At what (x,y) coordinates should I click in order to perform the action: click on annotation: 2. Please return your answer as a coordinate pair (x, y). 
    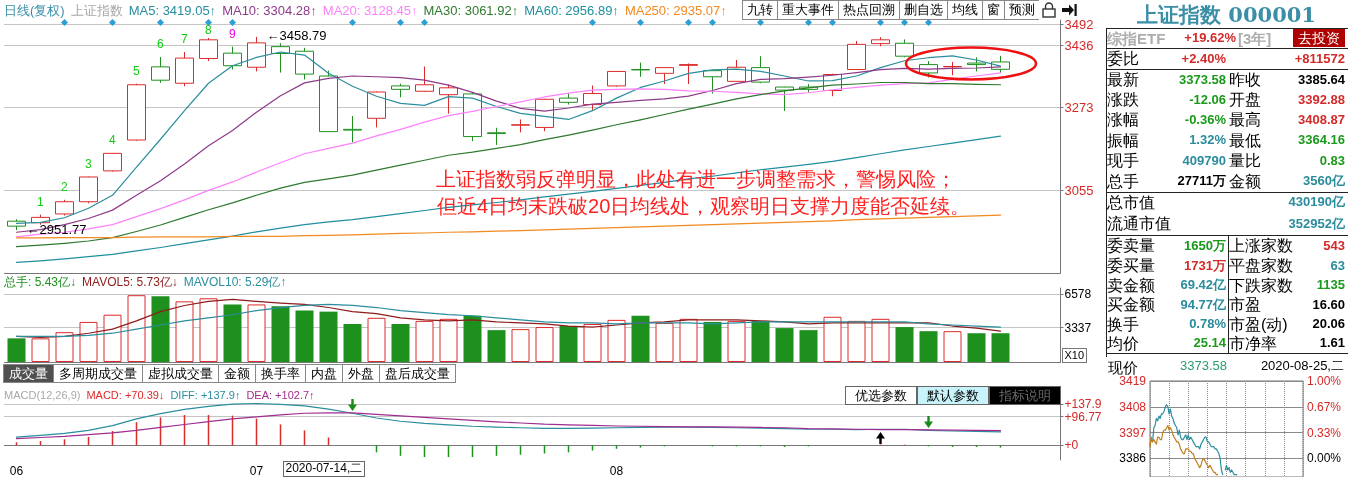
    Looking at the image, I should click on (64, 187).